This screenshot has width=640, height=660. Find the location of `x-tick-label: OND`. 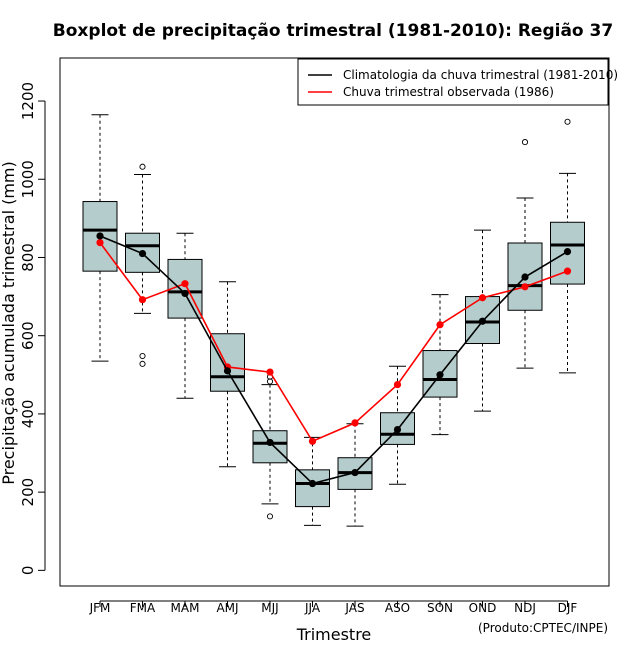

x-tick-label: OND is located at coordinates (483, 608).